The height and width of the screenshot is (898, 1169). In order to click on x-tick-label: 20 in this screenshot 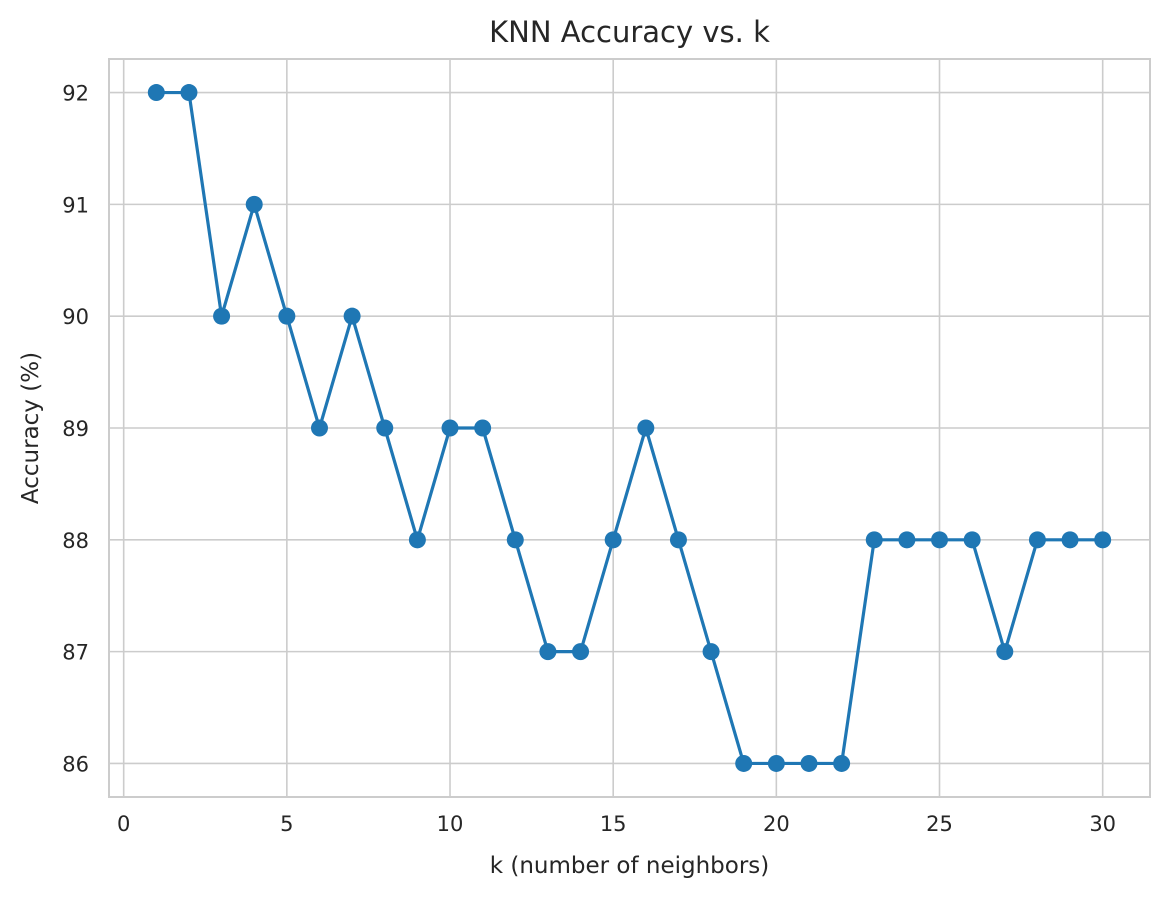, I will do `click(776, 824)`.